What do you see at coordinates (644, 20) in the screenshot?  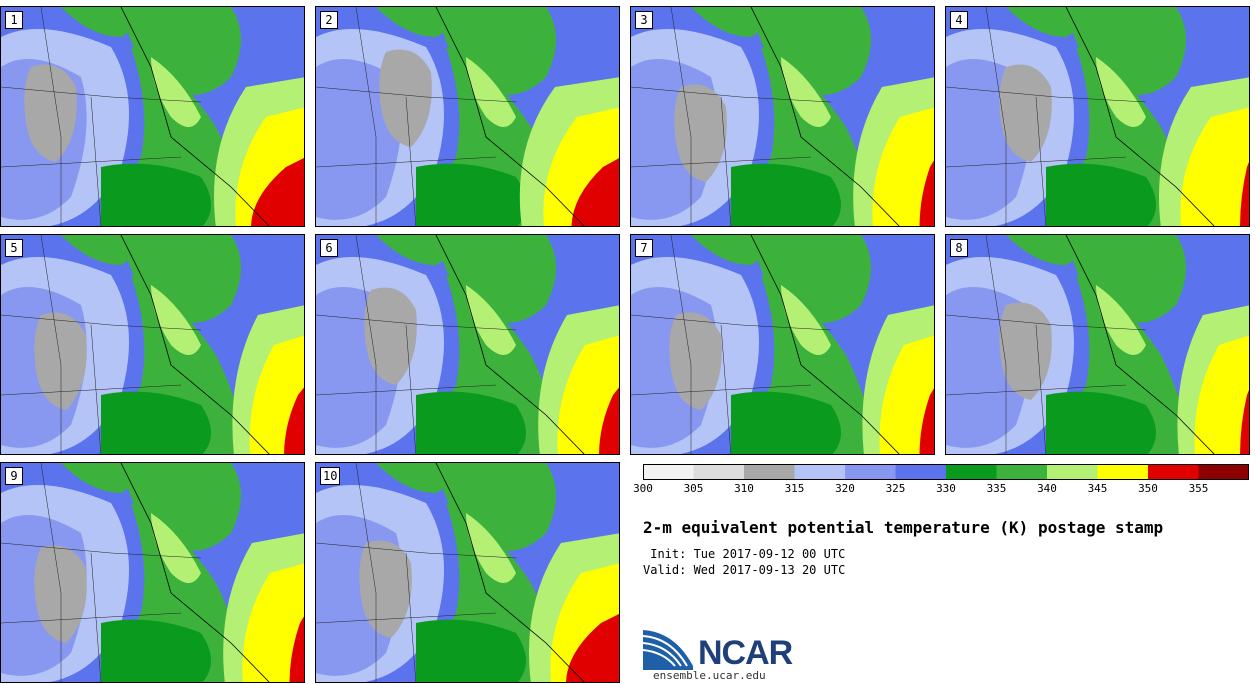 I see `member-label: 3` at bounding box center [644, 20].